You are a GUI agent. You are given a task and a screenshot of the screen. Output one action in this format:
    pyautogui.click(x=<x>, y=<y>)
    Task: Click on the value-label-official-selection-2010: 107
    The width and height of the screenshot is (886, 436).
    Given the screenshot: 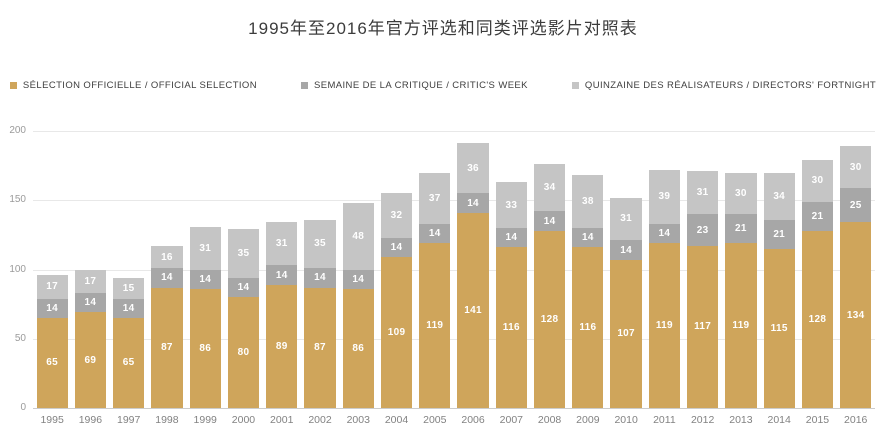 What is the action you would take?
    pyautogui.click(x=626, y=334)
    